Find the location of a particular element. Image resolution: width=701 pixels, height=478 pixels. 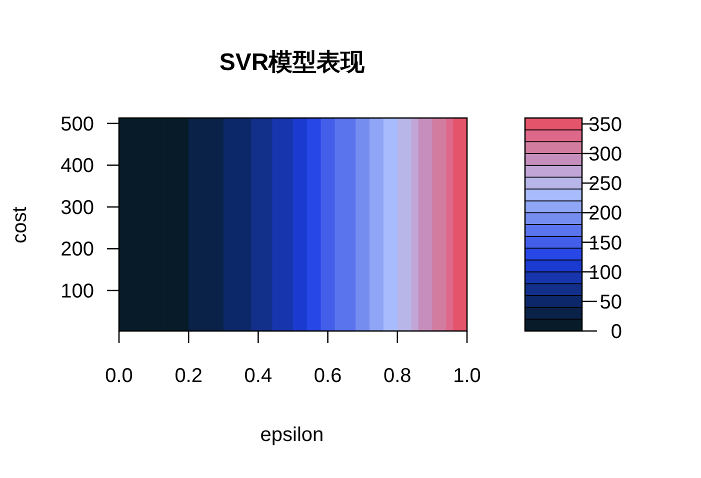

x-tick-label: 0.8 is located at coordinates (397, 376).